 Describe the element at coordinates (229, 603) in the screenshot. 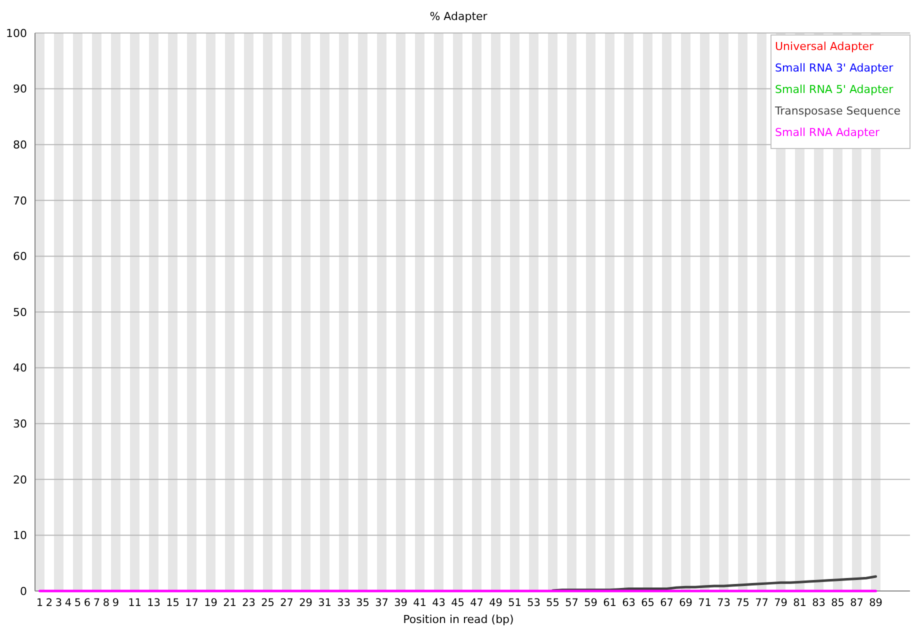

I see `x-tick-label: 21` at that location.